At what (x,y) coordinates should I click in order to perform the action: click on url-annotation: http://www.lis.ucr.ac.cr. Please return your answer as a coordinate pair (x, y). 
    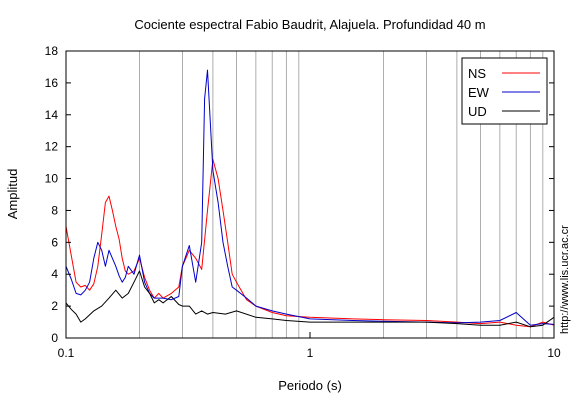
    Looking at the image, I should click on (565, 279).